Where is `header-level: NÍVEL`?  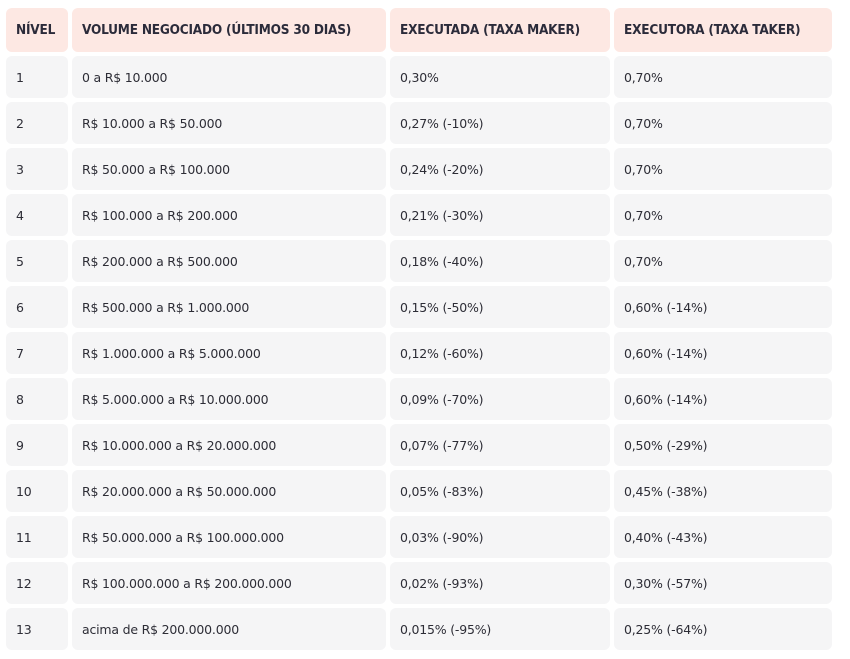
header-level: NÍVEL is located at coordinates (37, 30).